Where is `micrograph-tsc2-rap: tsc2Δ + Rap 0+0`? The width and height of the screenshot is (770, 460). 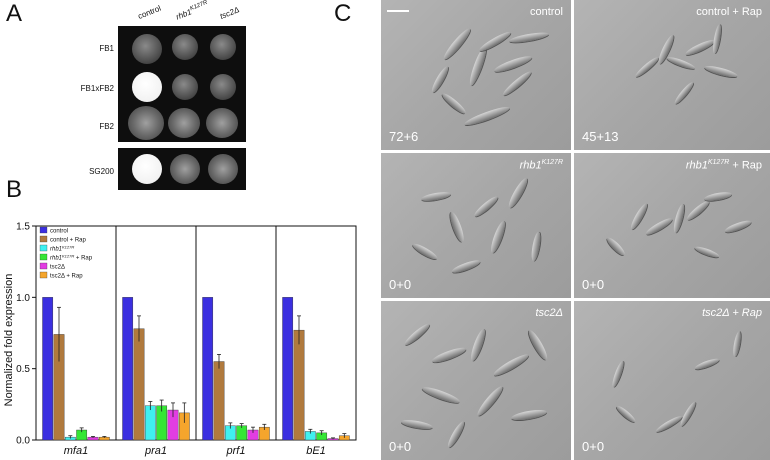
micrograph-tsc2-rap: tsc2Δ + Rap 0+0 is located at coordinates (672, 380).